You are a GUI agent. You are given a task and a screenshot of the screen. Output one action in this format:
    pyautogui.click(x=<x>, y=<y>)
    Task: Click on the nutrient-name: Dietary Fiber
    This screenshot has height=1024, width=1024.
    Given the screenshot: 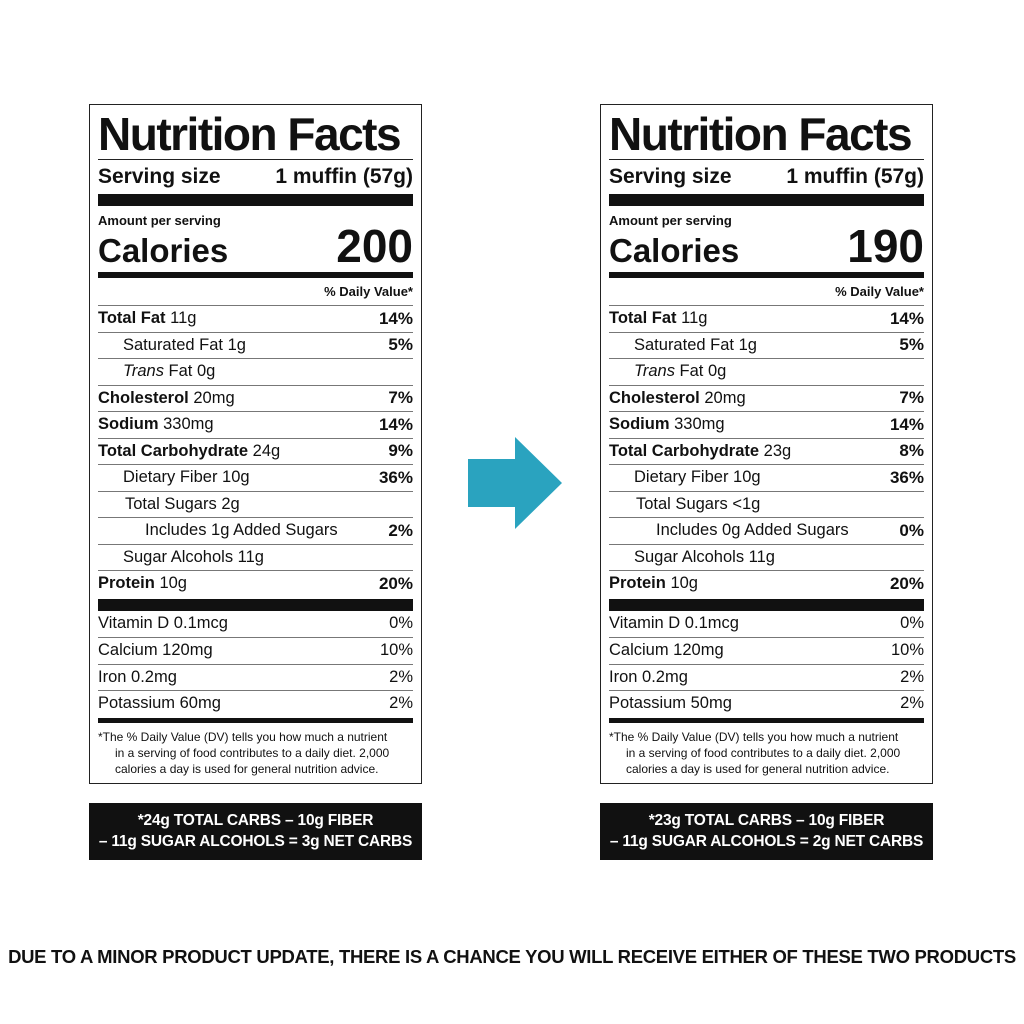 What is the action you would take?
    pyautogui.click(x=170, y=477)
    